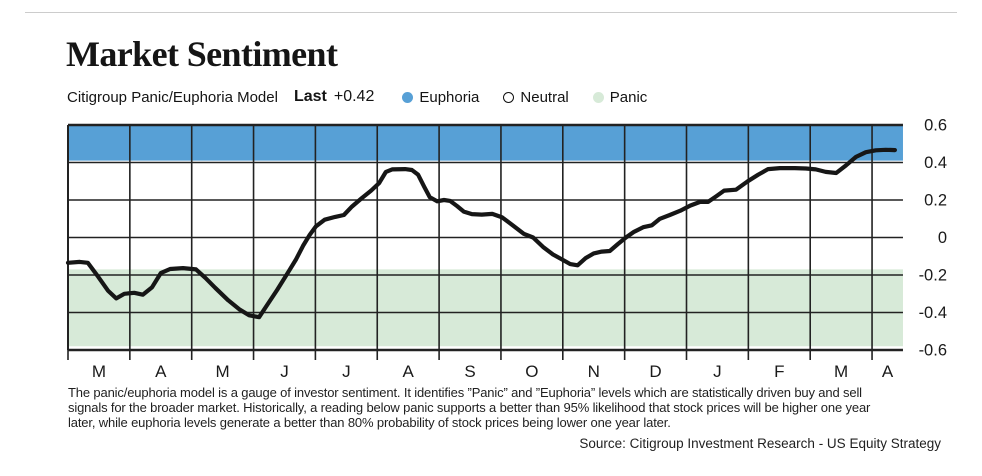  I want to click on y-tick-label: -0.2, so click(933, 276).